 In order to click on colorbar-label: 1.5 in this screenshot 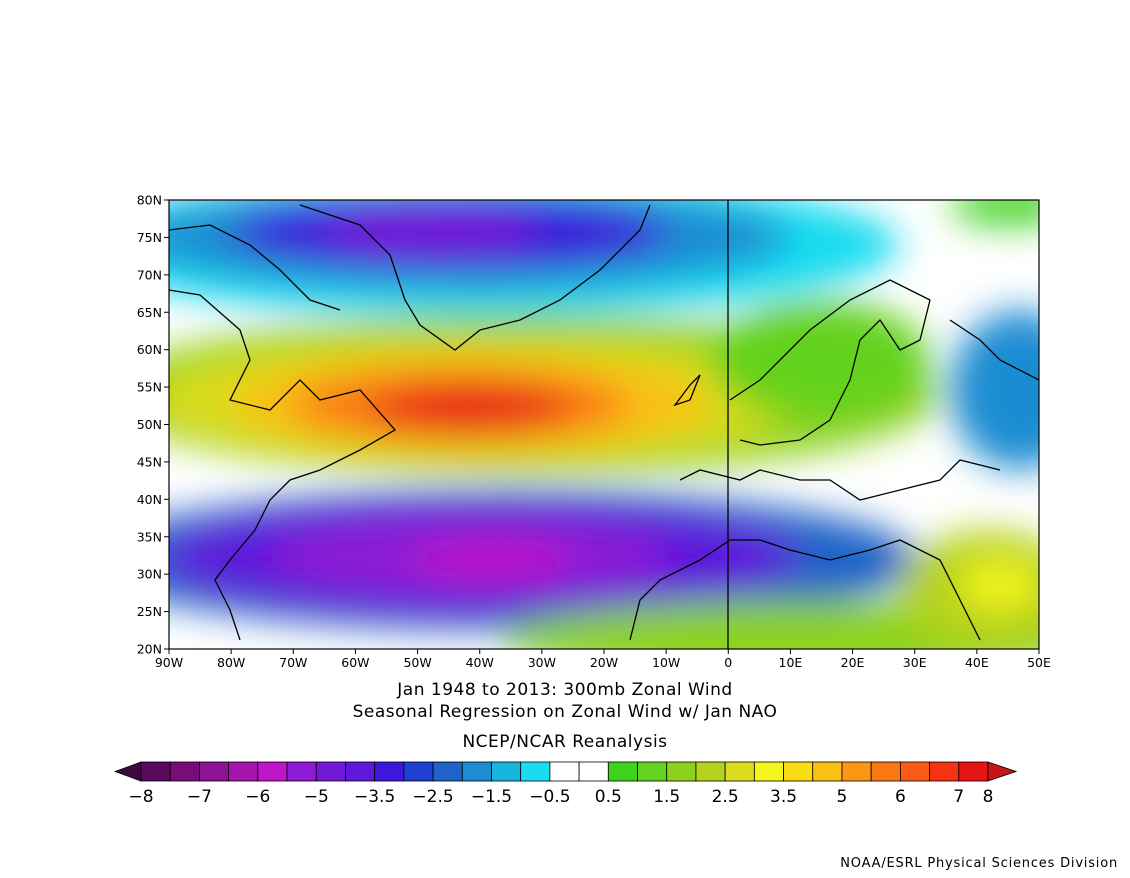, I will do `click(666, 797)`.